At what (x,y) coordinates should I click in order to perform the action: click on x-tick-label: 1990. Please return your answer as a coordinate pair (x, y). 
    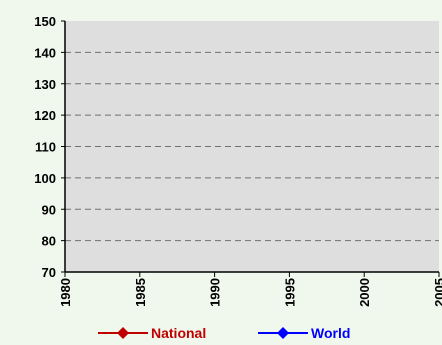
    Looking at the image, I should click on (215, 292).